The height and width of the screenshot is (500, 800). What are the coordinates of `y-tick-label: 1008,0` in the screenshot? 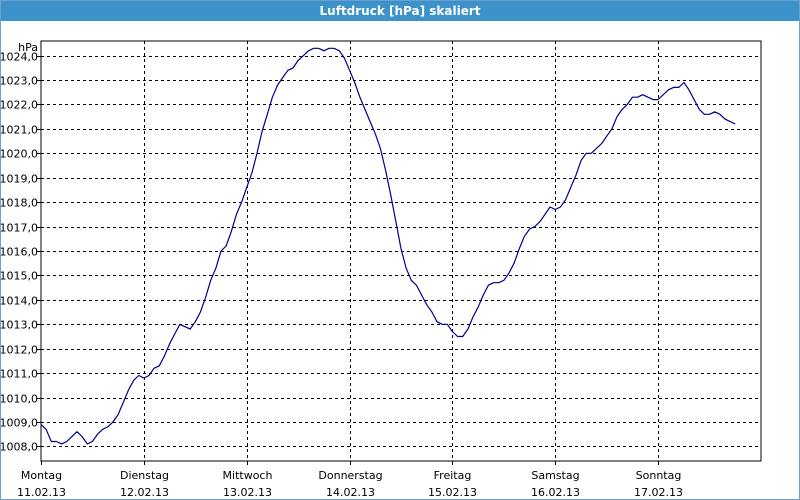 It's located at (19, 447).